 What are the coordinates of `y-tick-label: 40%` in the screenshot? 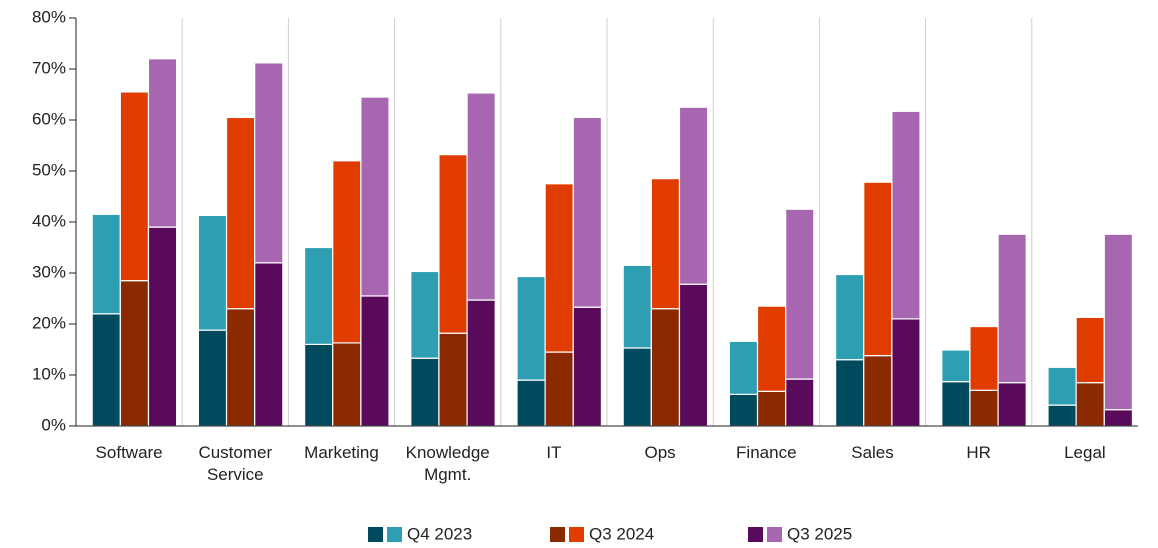 It's located at (49, 220).